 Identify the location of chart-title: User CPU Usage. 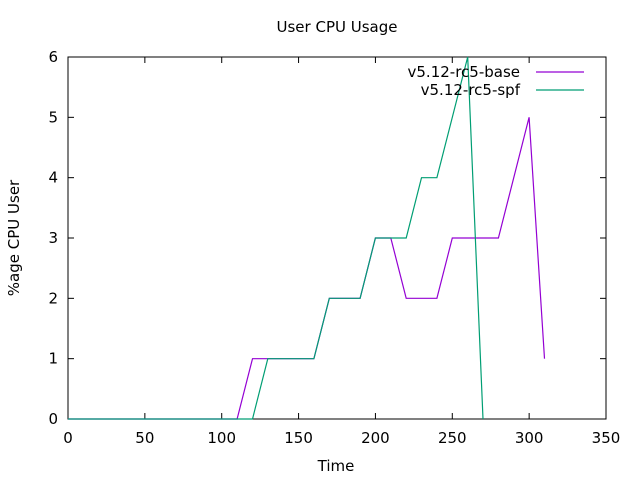
(337, 27).